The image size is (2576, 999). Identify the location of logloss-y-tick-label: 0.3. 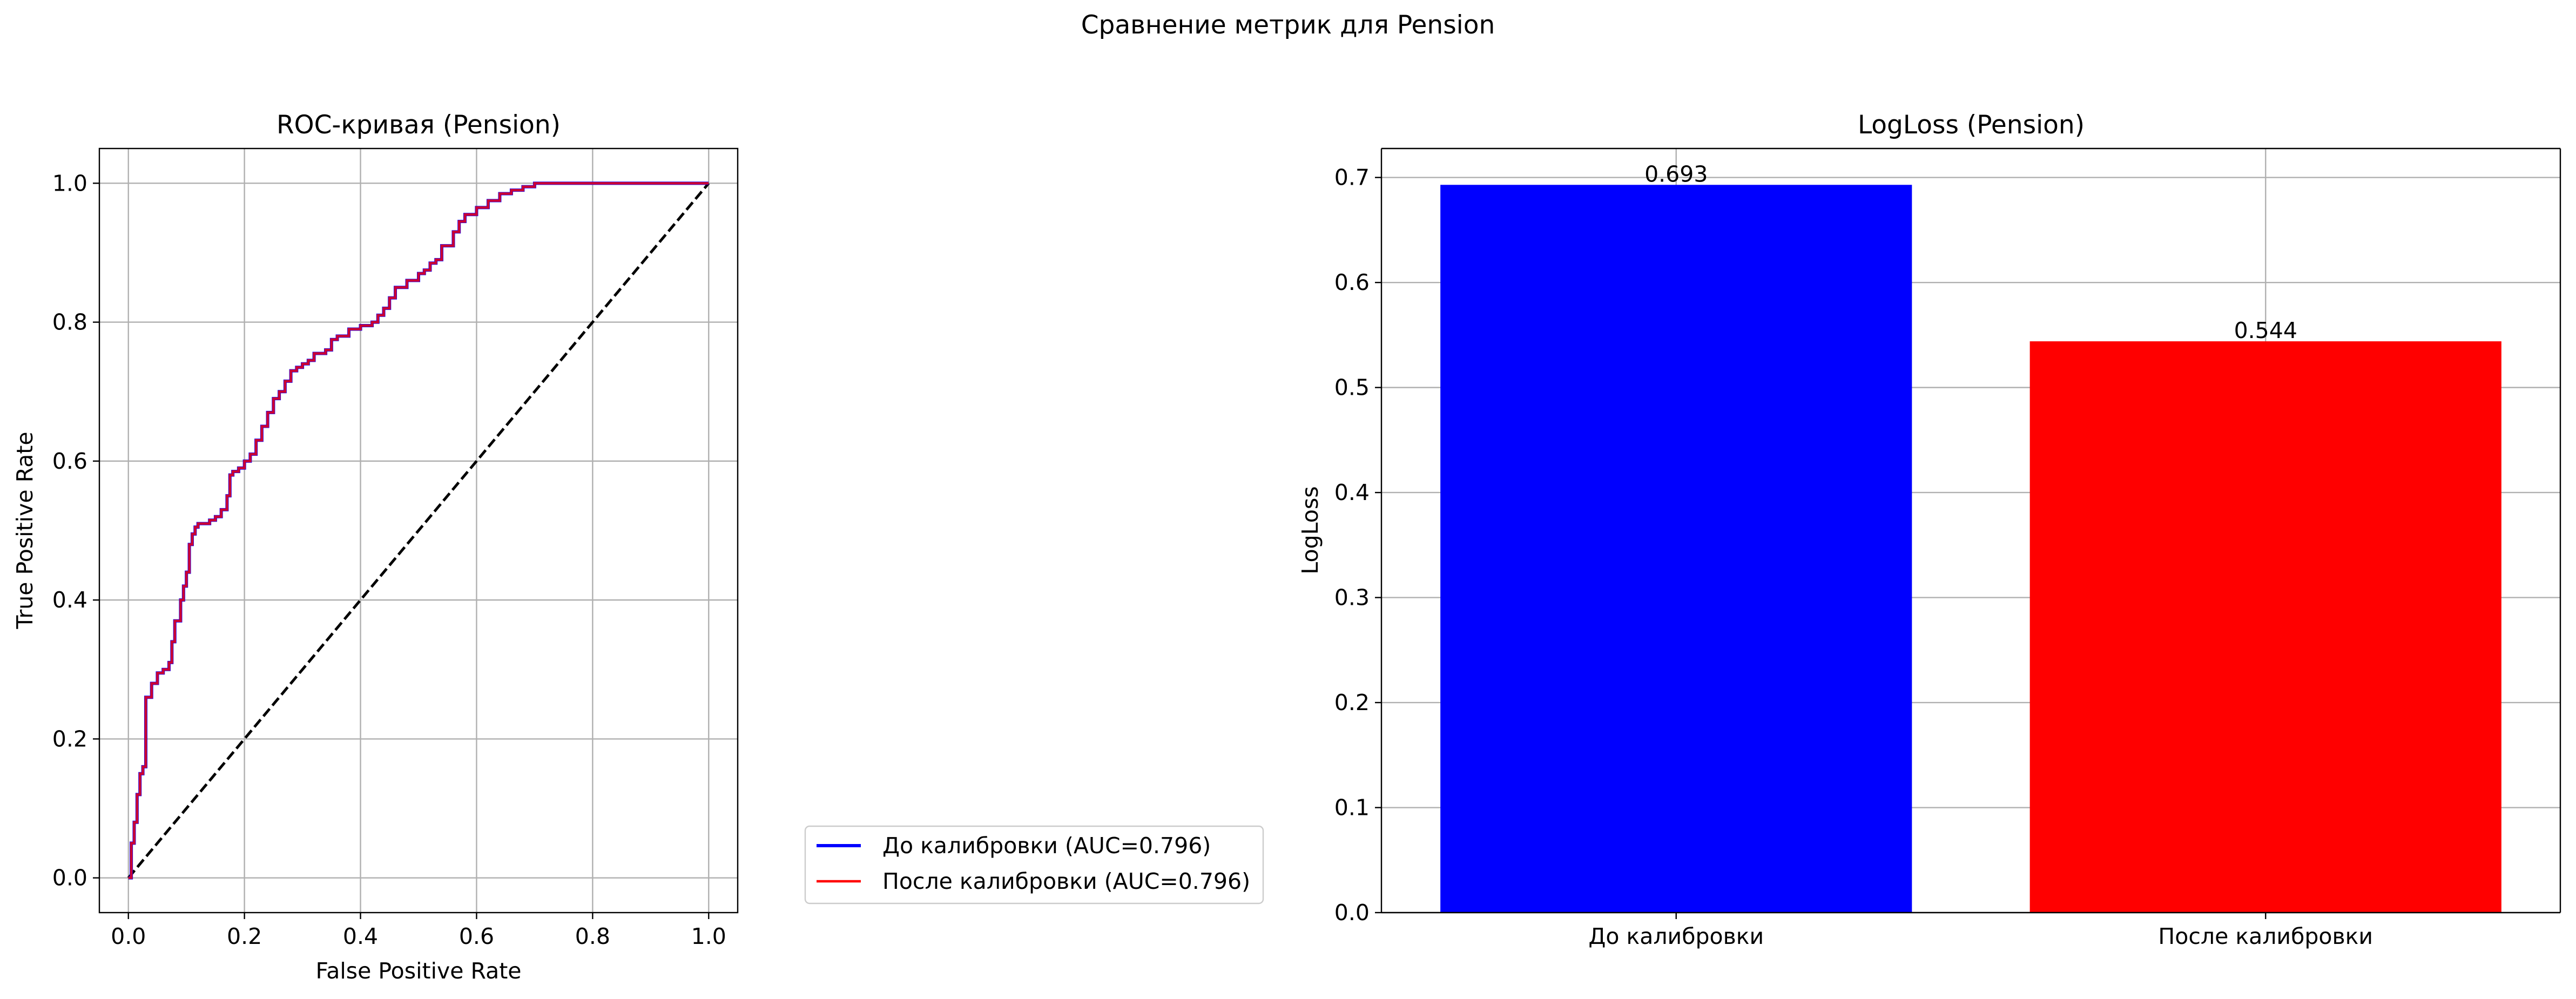
(1352, 598).